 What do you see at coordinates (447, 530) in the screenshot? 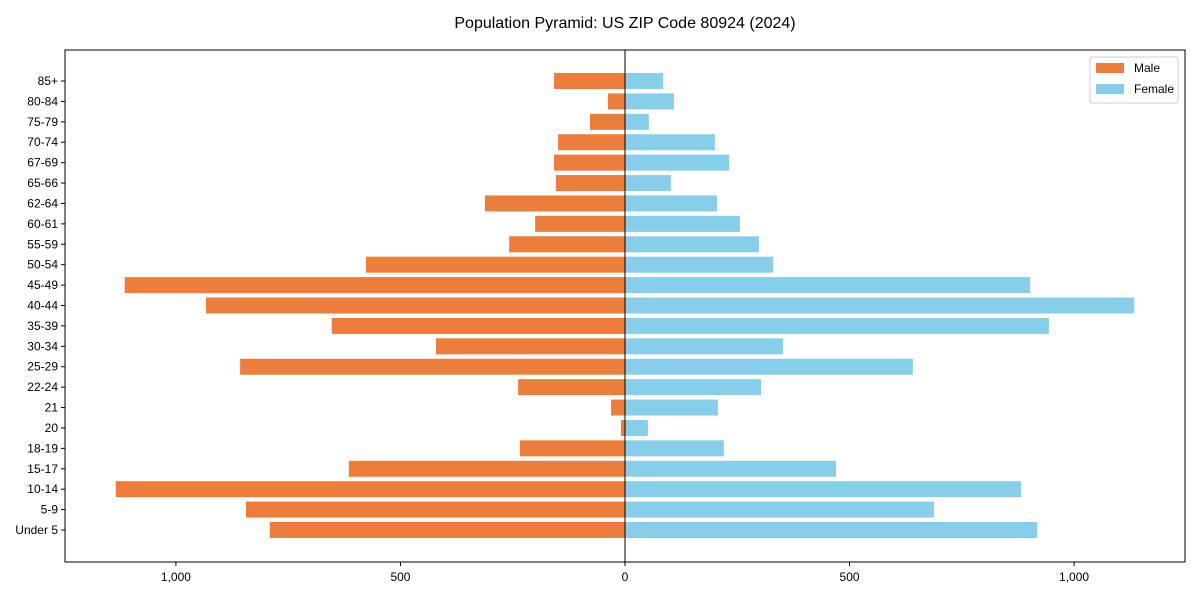
I see `bar-male-Under 5` at bounding box center [447, 530].